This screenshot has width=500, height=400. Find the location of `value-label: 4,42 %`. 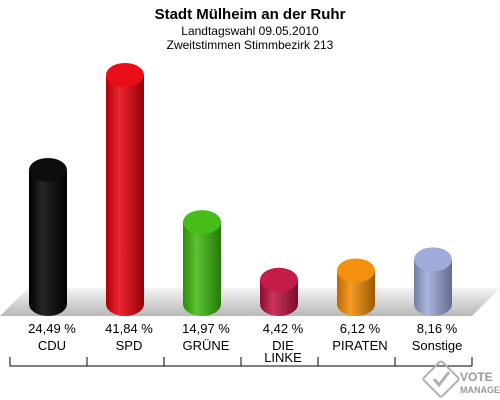

value-label: 4,42 % is located at coordinates (283, 328).